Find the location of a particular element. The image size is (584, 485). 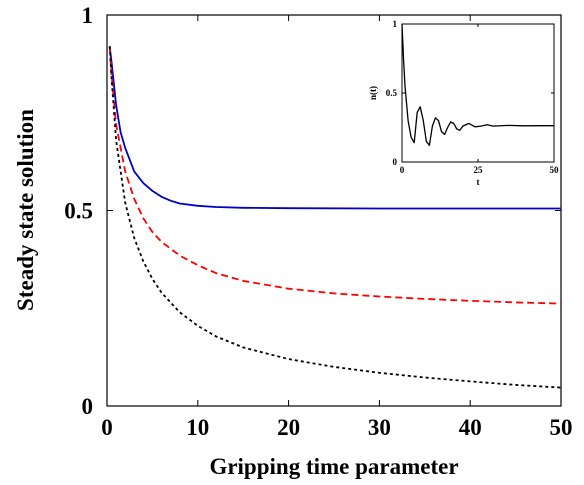

main-x-tick-label: 20 is located at coordinates (288, 427).